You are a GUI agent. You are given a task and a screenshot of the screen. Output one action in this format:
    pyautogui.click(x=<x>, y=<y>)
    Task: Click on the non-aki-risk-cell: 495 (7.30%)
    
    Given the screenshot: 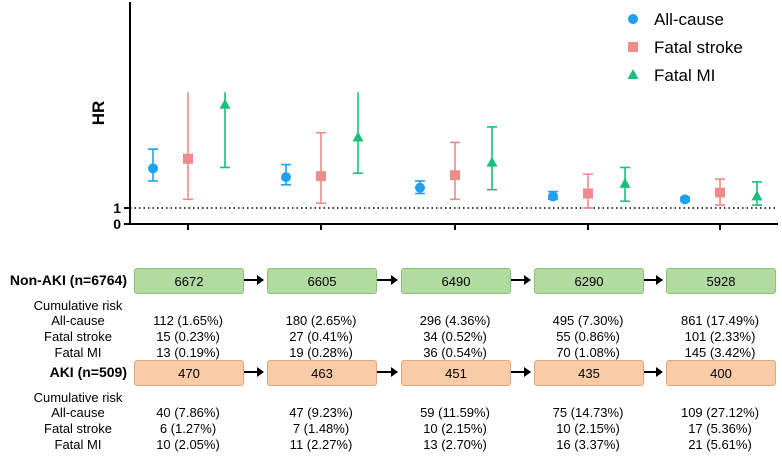 What is the action you would take?
    pyautogui.click(x=588, y=320)
    